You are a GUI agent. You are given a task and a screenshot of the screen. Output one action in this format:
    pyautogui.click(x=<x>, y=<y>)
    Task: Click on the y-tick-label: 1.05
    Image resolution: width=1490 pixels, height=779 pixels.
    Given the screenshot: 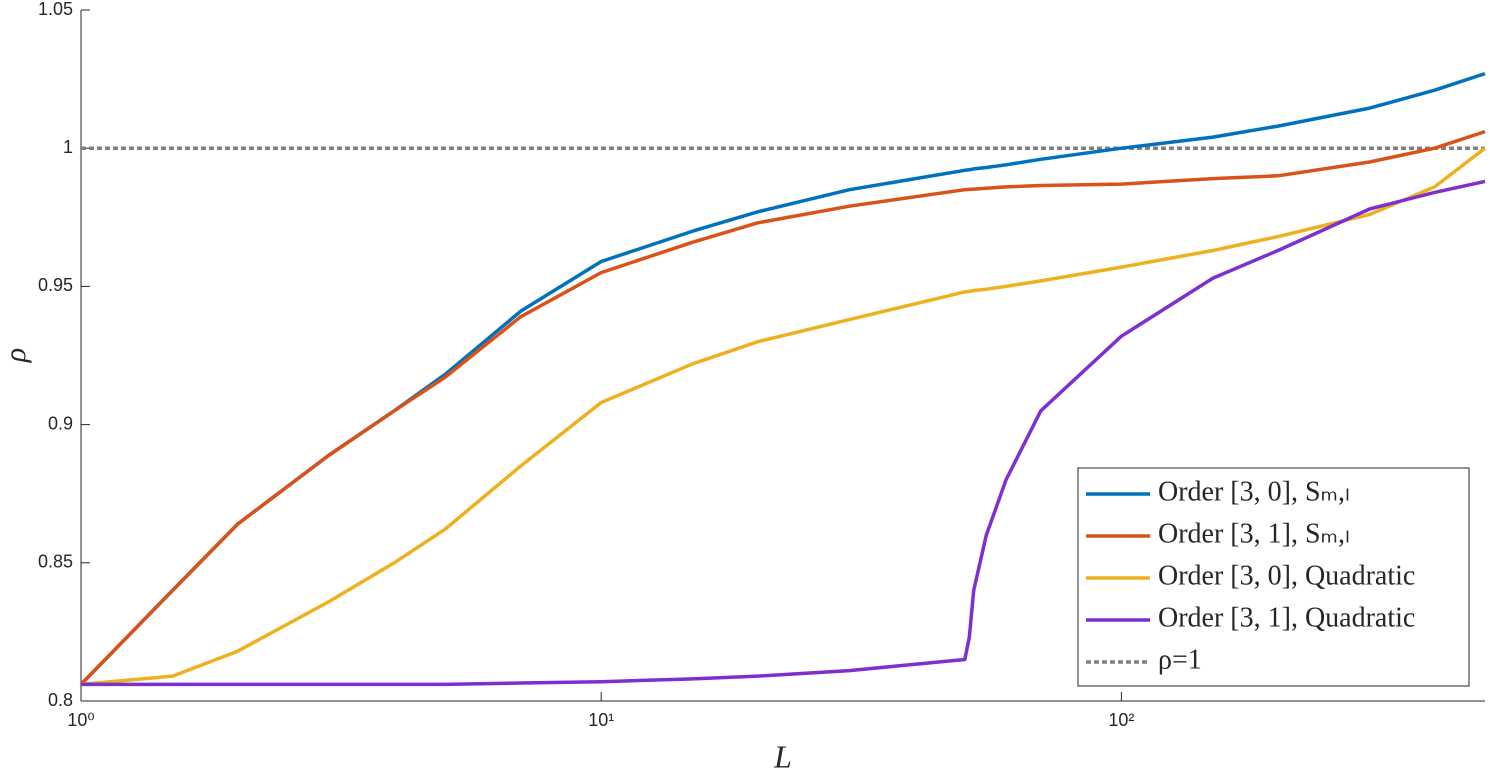 What is the action you would take?
    pyautogui.click(x=55, y=9)
    